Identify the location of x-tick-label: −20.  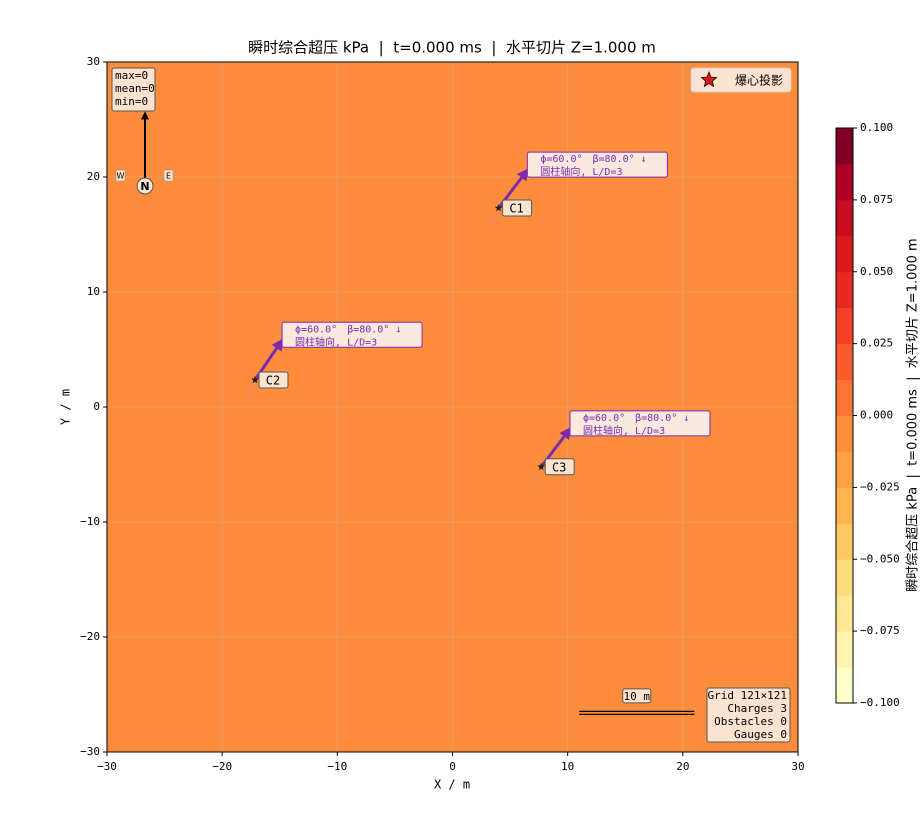
(222, 766).